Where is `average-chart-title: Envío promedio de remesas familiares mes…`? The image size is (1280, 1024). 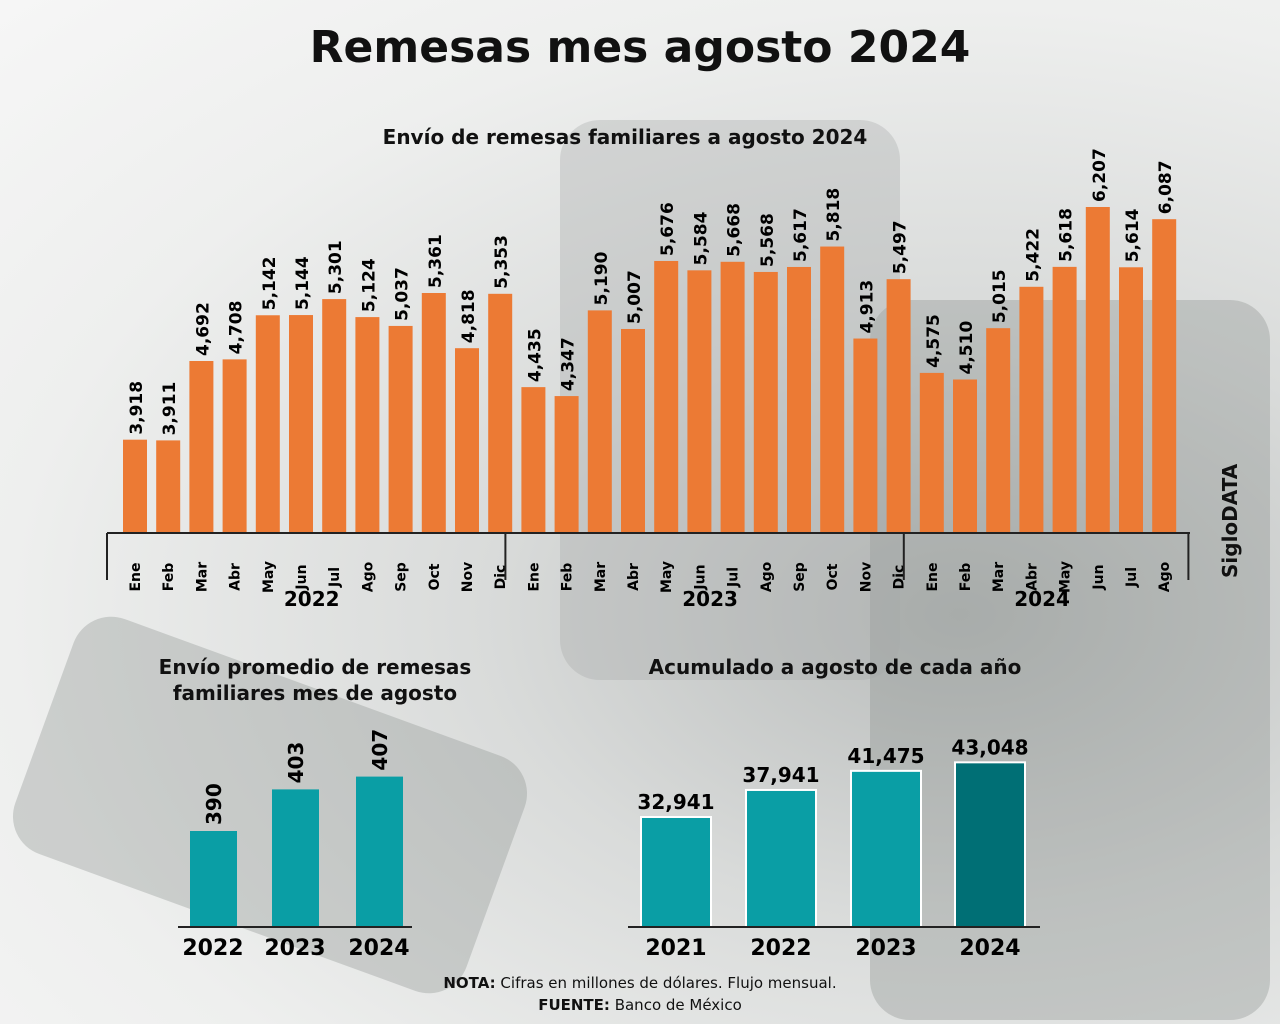
average-chart-title: Envío promedio de remesas familiares mes… is located at coordinates (315, 680).